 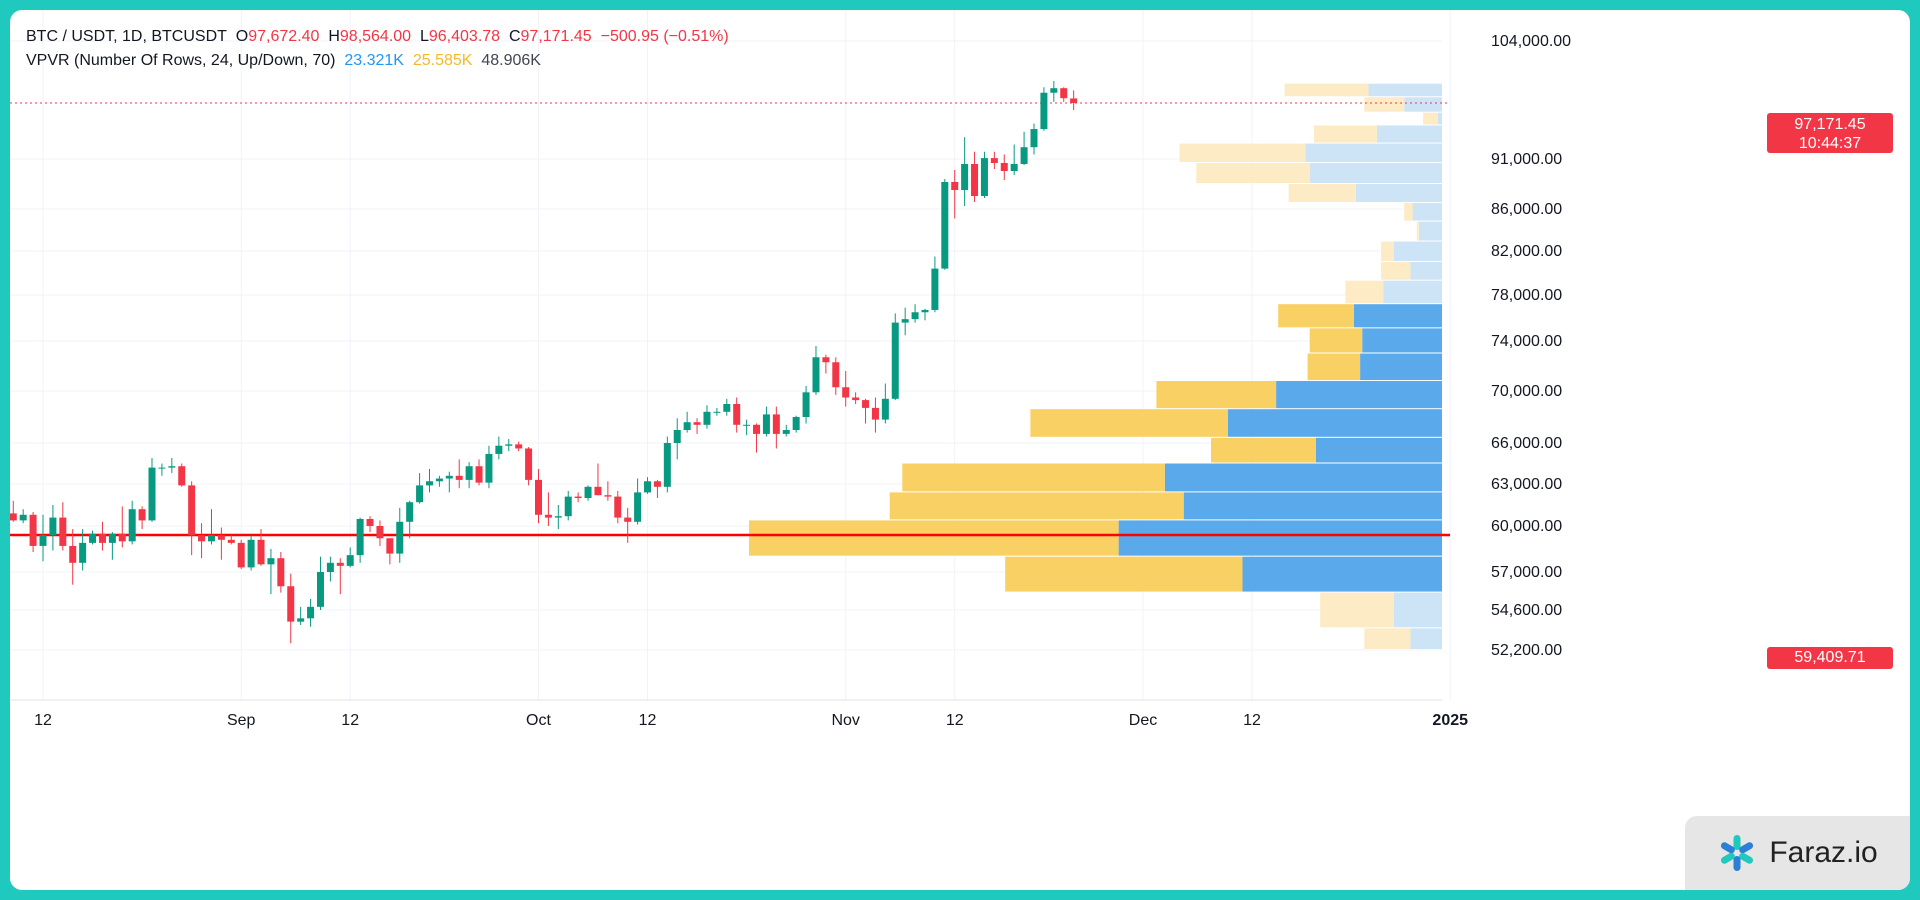 What do you see at coordinates (751, 720) in the screenshot?
I see `time-axis: 12 Sep 12 Oct 12 Nov 12 Dec 12 2025` at bounding box center [751, 720].